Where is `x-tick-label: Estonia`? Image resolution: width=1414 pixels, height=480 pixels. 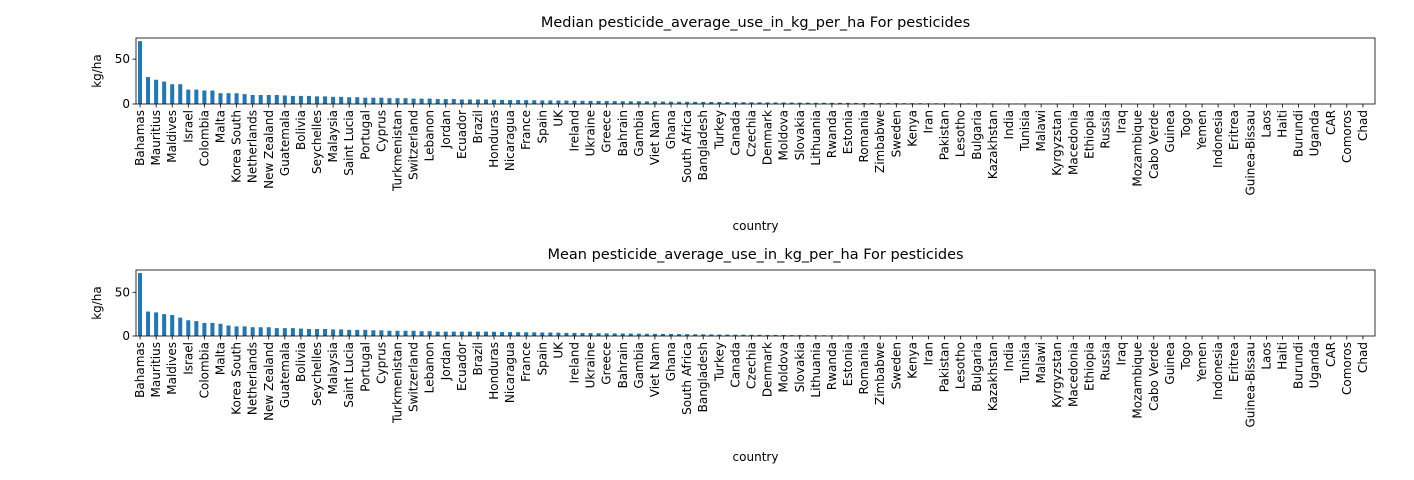 x-tick-label: Estonia is located at coordinates (848, 132).